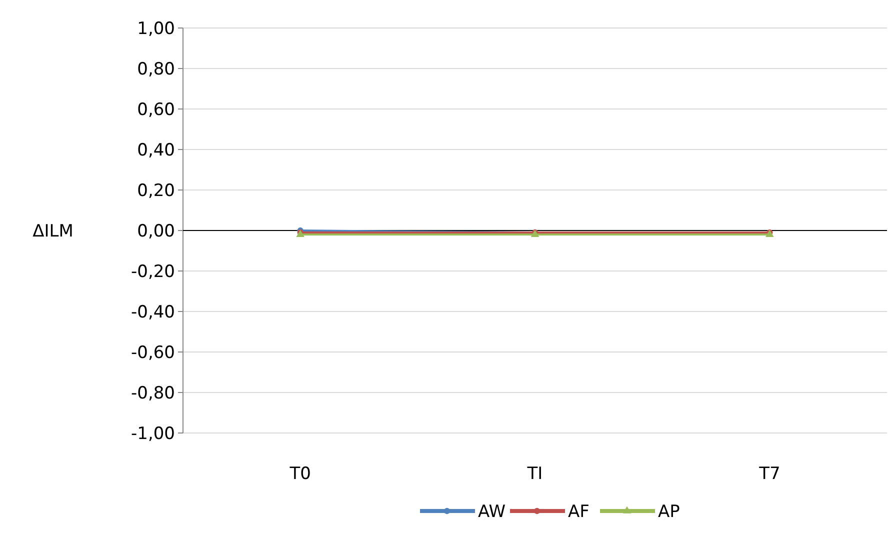 Image resolution: width=895 pixels, height=538 pixels. I want to click on x-tick-label: T7, so click(769, 474).